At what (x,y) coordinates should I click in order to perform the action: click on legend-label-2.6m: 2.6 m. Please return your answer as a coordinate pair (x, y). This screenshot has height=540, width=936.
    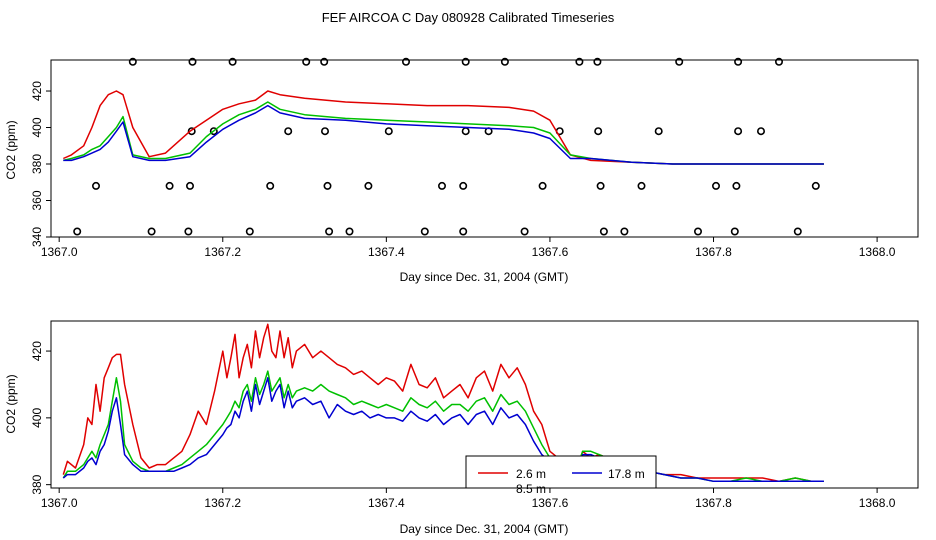
    Looking at the image, I should click on (531, 474).